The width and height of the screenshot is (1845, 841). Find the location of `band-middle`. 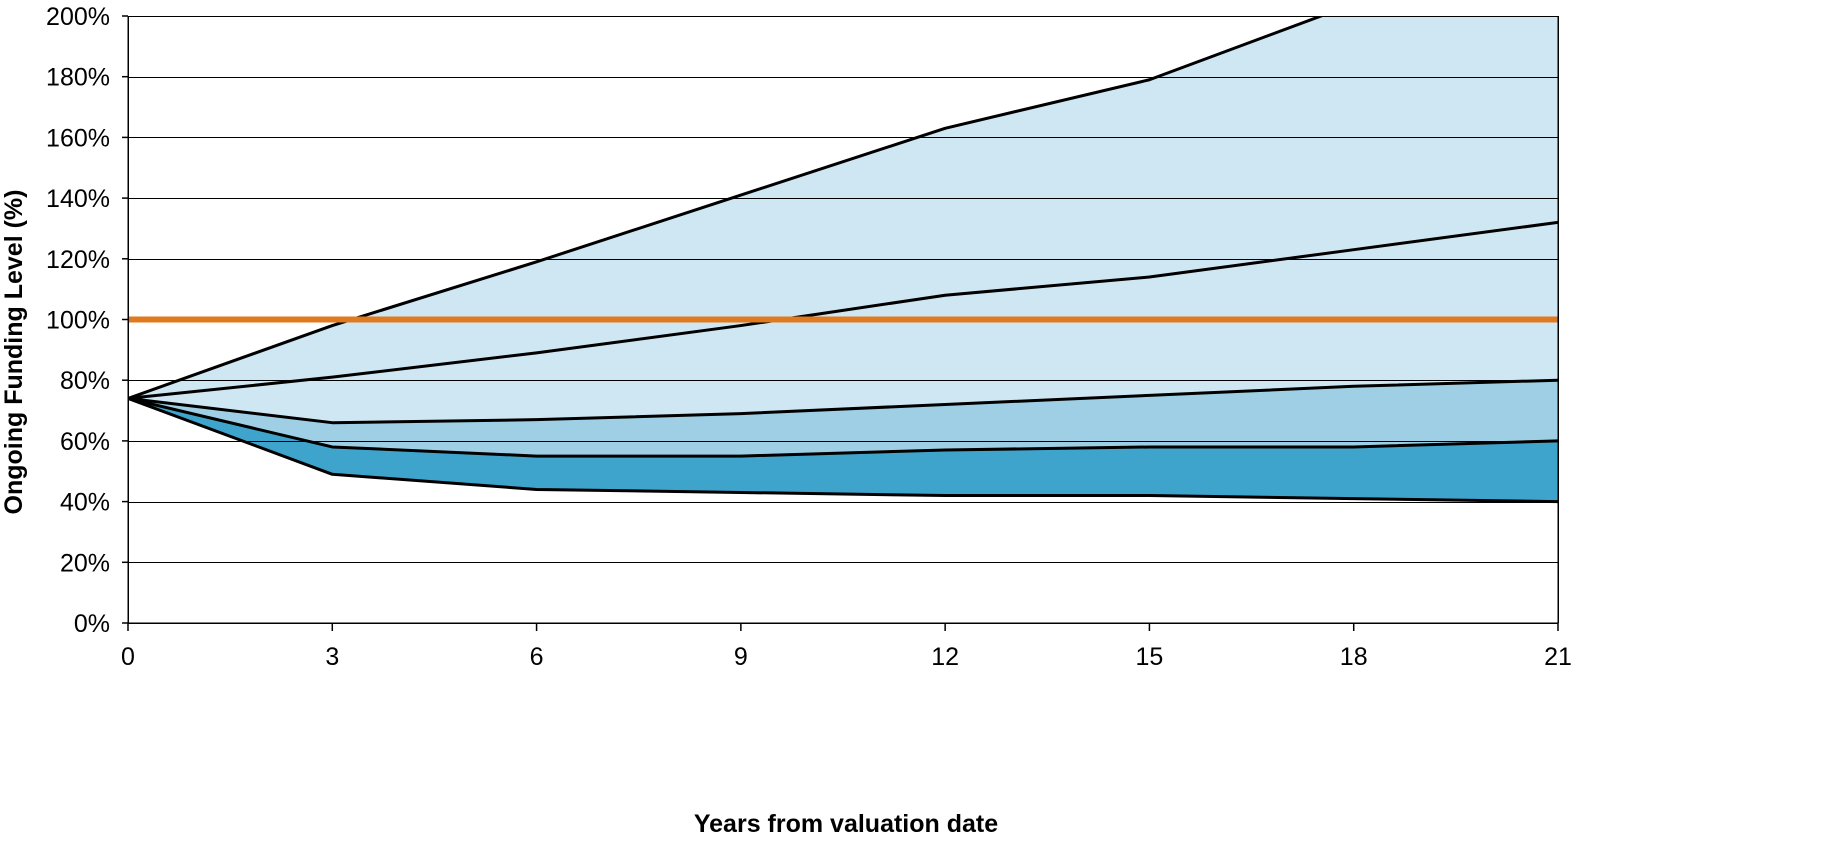

band-middle is located at coordinates (843, 418).